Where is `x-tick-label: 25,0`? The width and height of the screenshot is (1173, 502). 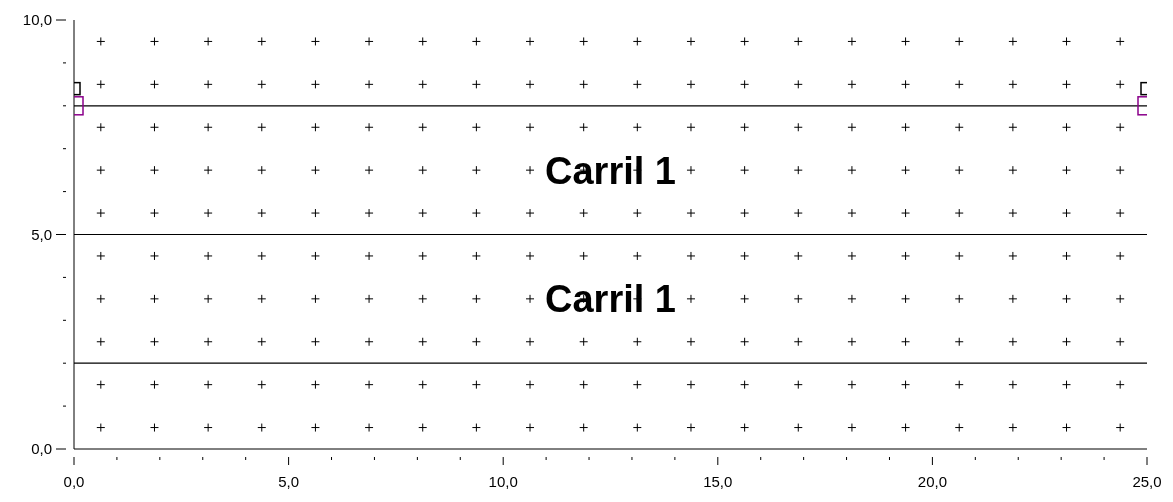 x-tick-label: 25,0 is located at coordinates (1147, 481).